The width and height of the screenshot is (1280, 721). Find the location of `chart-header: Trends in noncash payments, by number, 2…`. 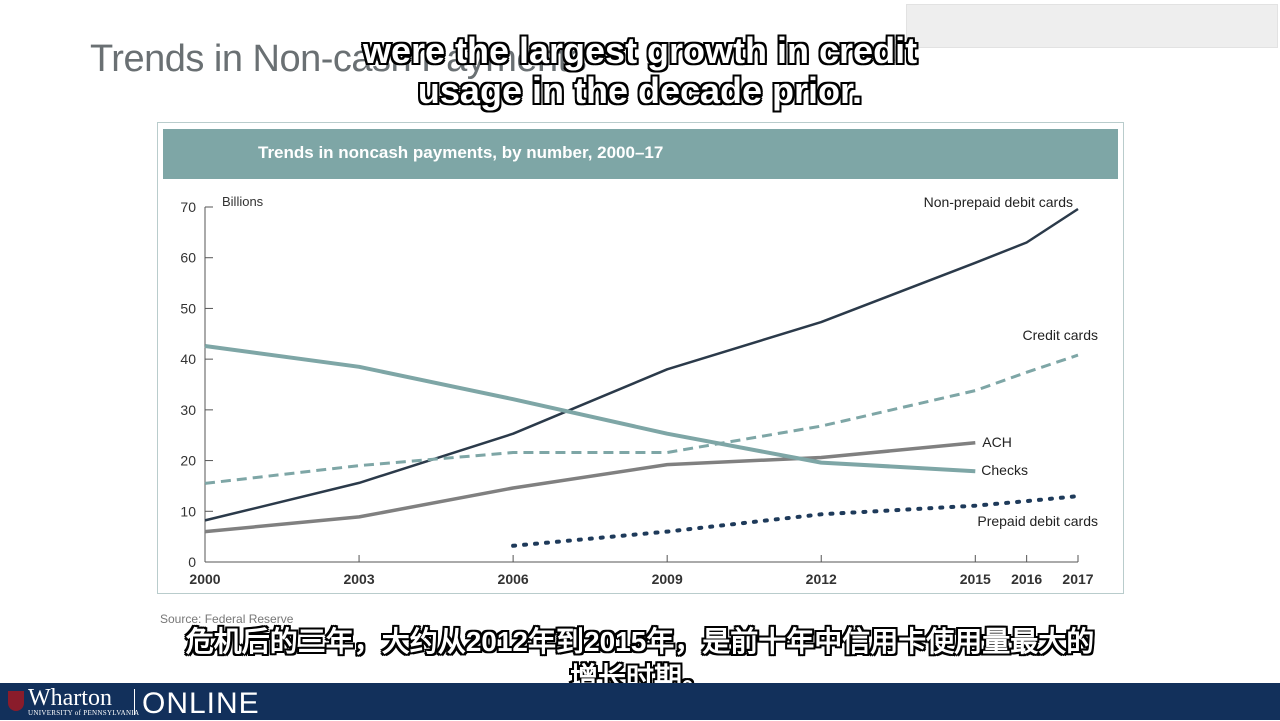

chart-header: Trends in noncash payments, by number, 2… is located at coordinates (640, 154).